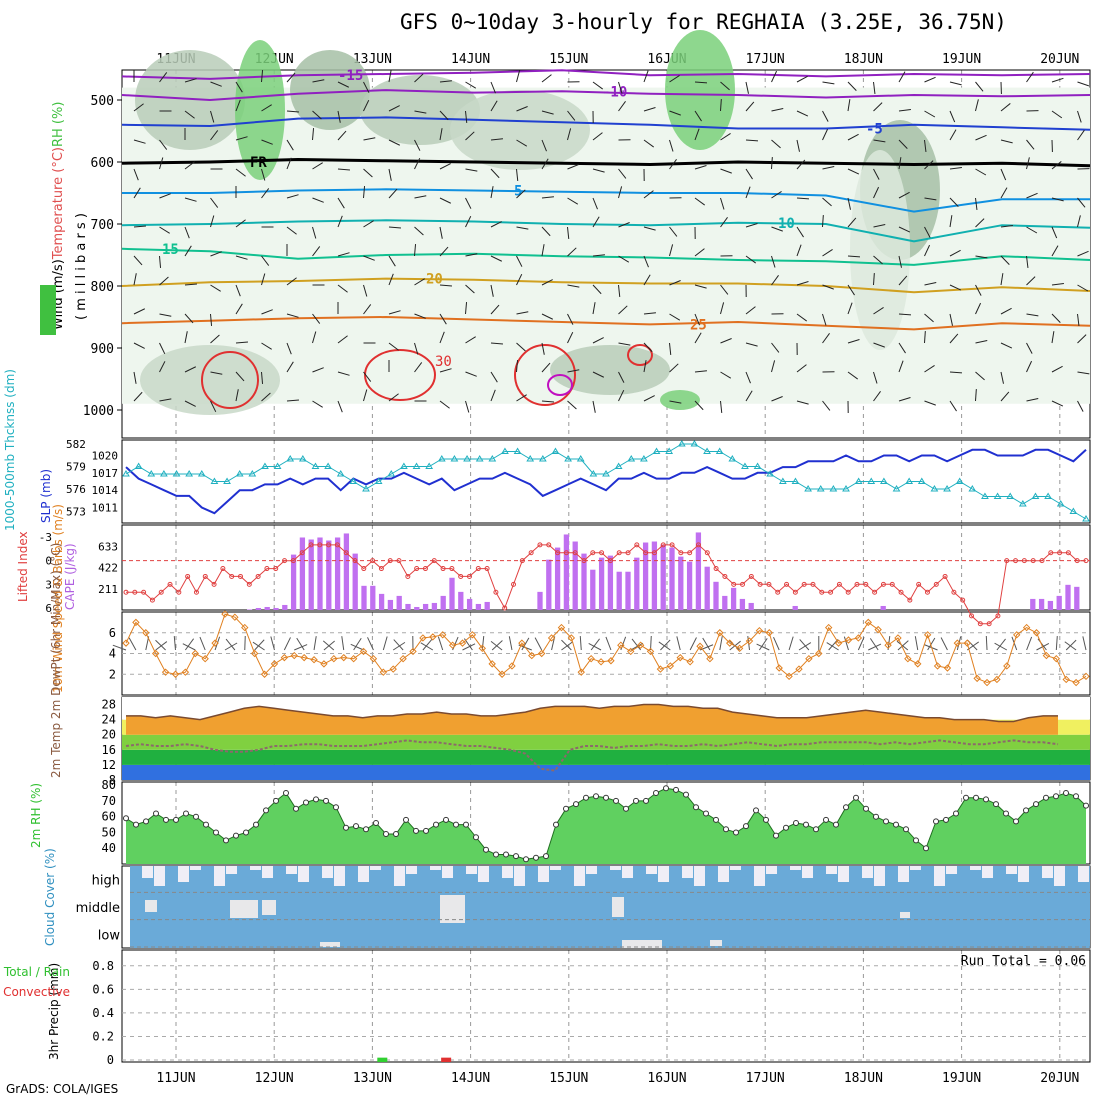 The width and height of the screenshot is (1100, 1100). I want to click on cloud-row-label: low, so click(109, 935).